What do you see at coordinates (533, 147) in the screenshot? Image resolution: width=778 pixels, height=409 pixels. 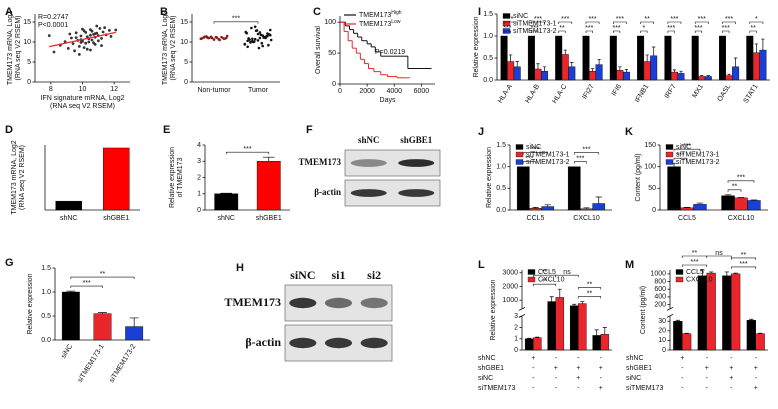 I see `legend-label: siNC` at bounding box center [533, 147].